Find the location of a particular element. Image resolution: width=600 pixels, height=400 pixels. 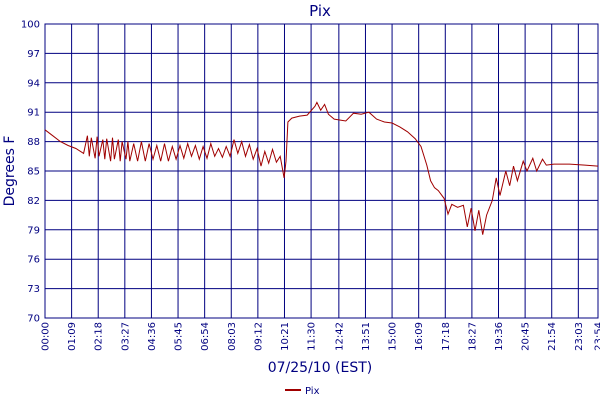

x-tick-label: 06:54 is located at coordinates (205, 336).